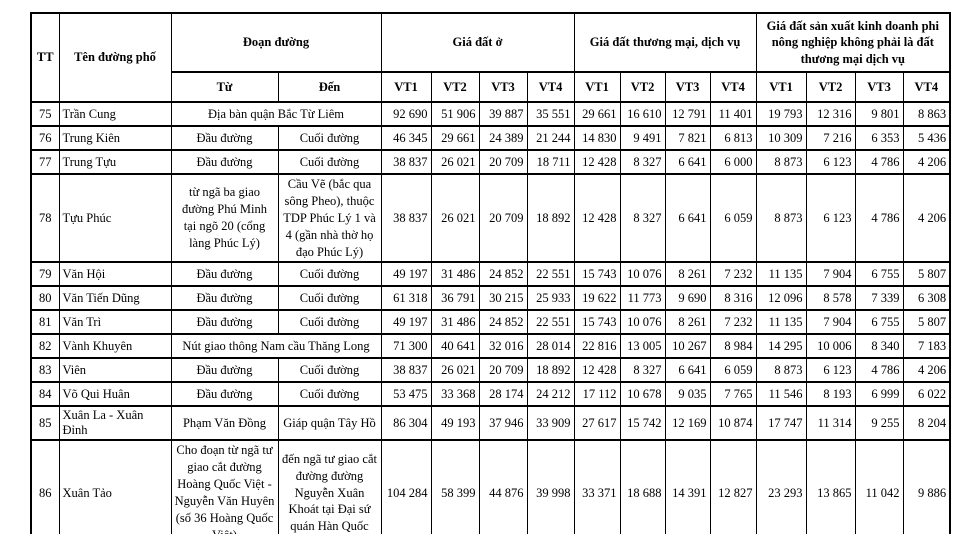 The height and width of the screenshot is (534, 960). Describe the element at coordinates (550, 423) in the screenshot. I see `price-value: 33 909` at that location.